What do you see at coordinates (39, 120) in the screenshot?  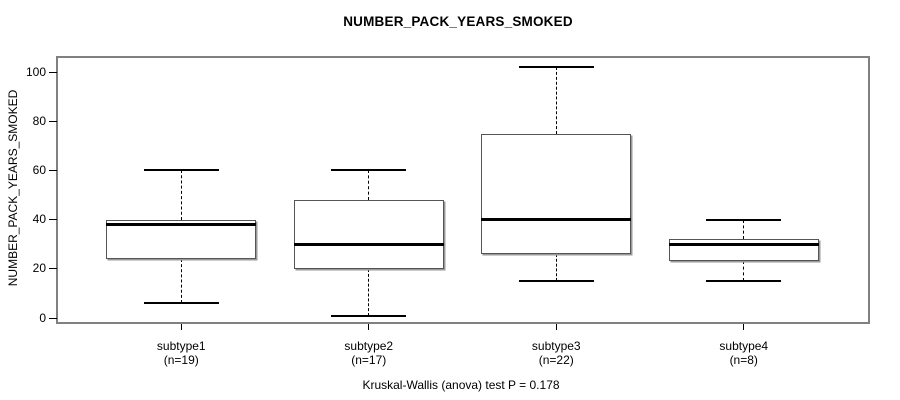 I see `y-axis-tick-label: 80` at bounding box center [39, 120].